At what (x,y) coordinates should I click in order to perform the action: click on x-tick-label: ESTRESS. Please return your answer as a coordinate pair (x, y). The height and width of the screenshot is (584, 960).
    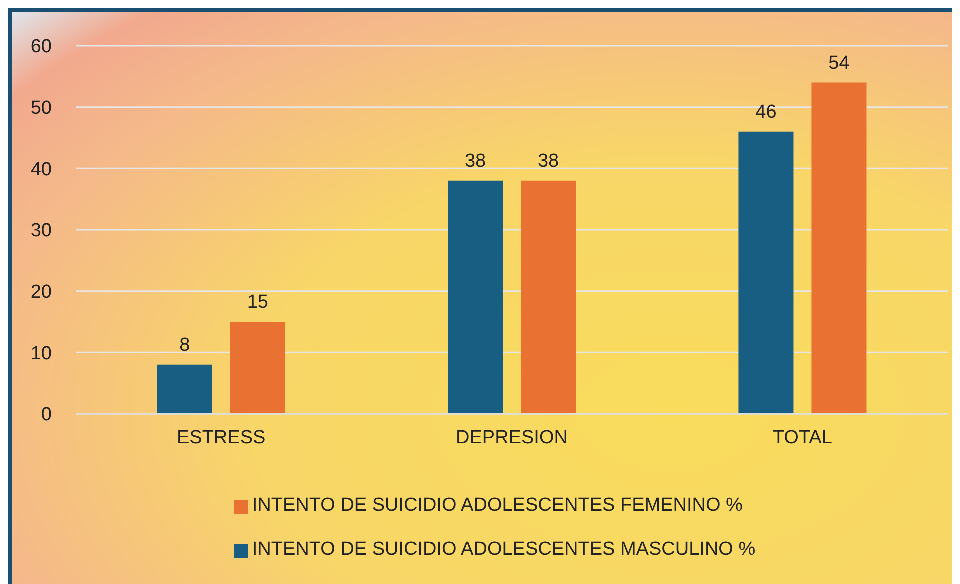
    Looking at the image, I should click on (221, 437).